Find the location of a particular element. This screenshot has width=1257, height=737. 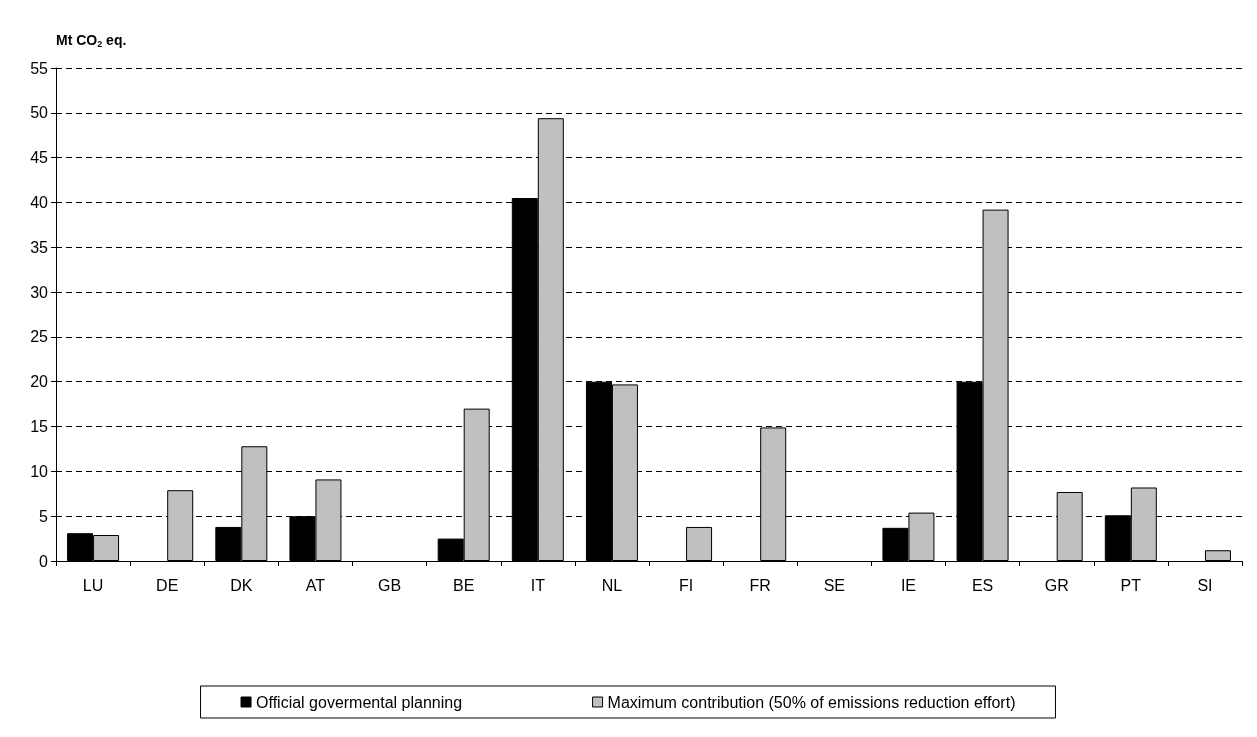

x-tick-label: SI is located at coordinates (1205, 585).